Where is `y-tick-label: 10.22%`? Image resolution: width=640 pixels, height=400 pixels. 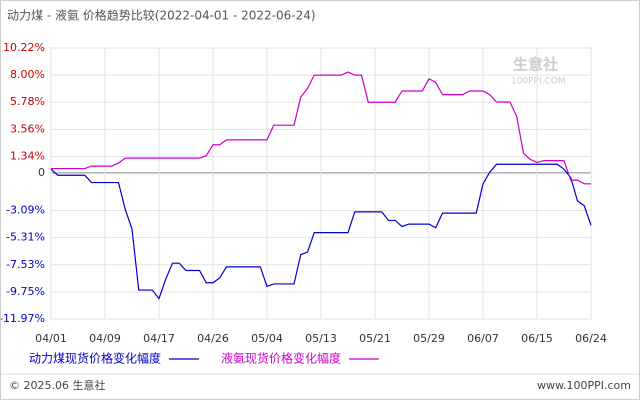 y-tick-label: 10.22% is located at coordinates (24, 47).